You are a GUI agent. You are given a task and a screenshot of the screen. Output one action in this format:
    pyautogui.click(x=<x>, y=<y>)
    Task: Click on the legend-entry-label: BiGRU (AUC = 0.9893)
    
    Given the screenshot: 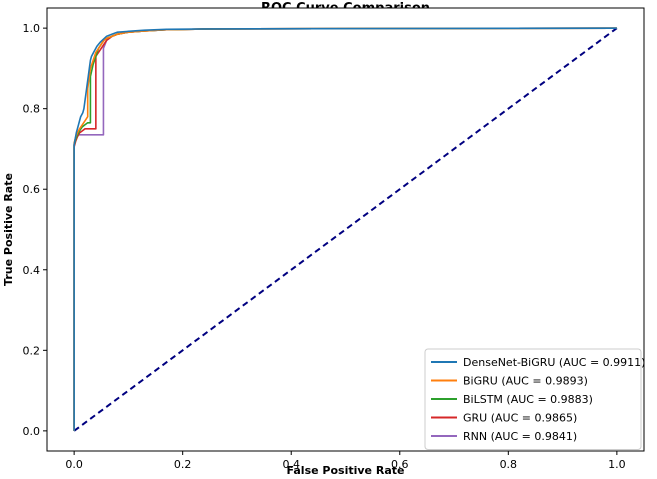 What is the action you would take?
    pyautogui.click(x=525, y=381)
    